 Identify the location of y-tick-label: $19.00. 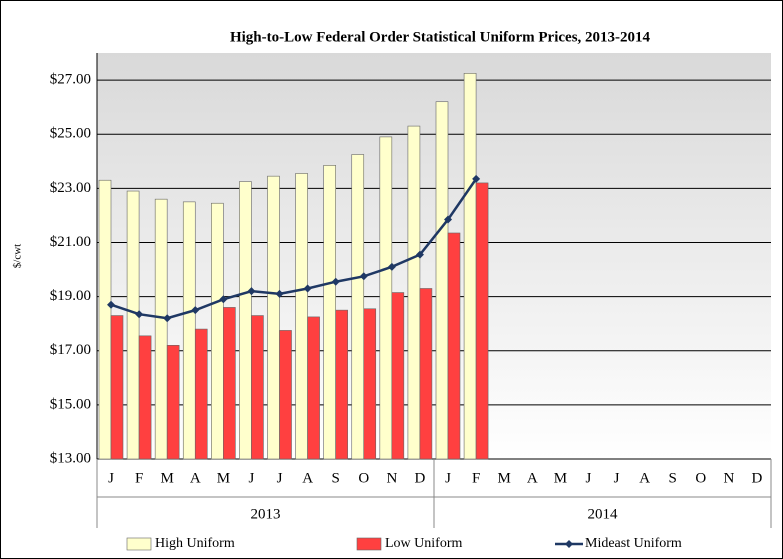
(70, 296).